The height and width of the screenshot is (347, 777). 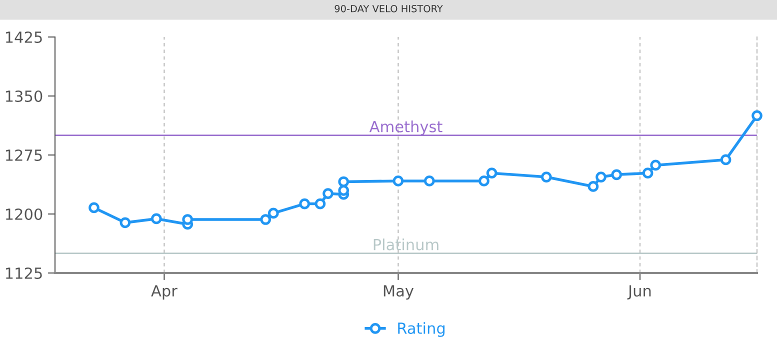 I want to click on ref-line-label: Amethyst, so click(x=405, y=128).